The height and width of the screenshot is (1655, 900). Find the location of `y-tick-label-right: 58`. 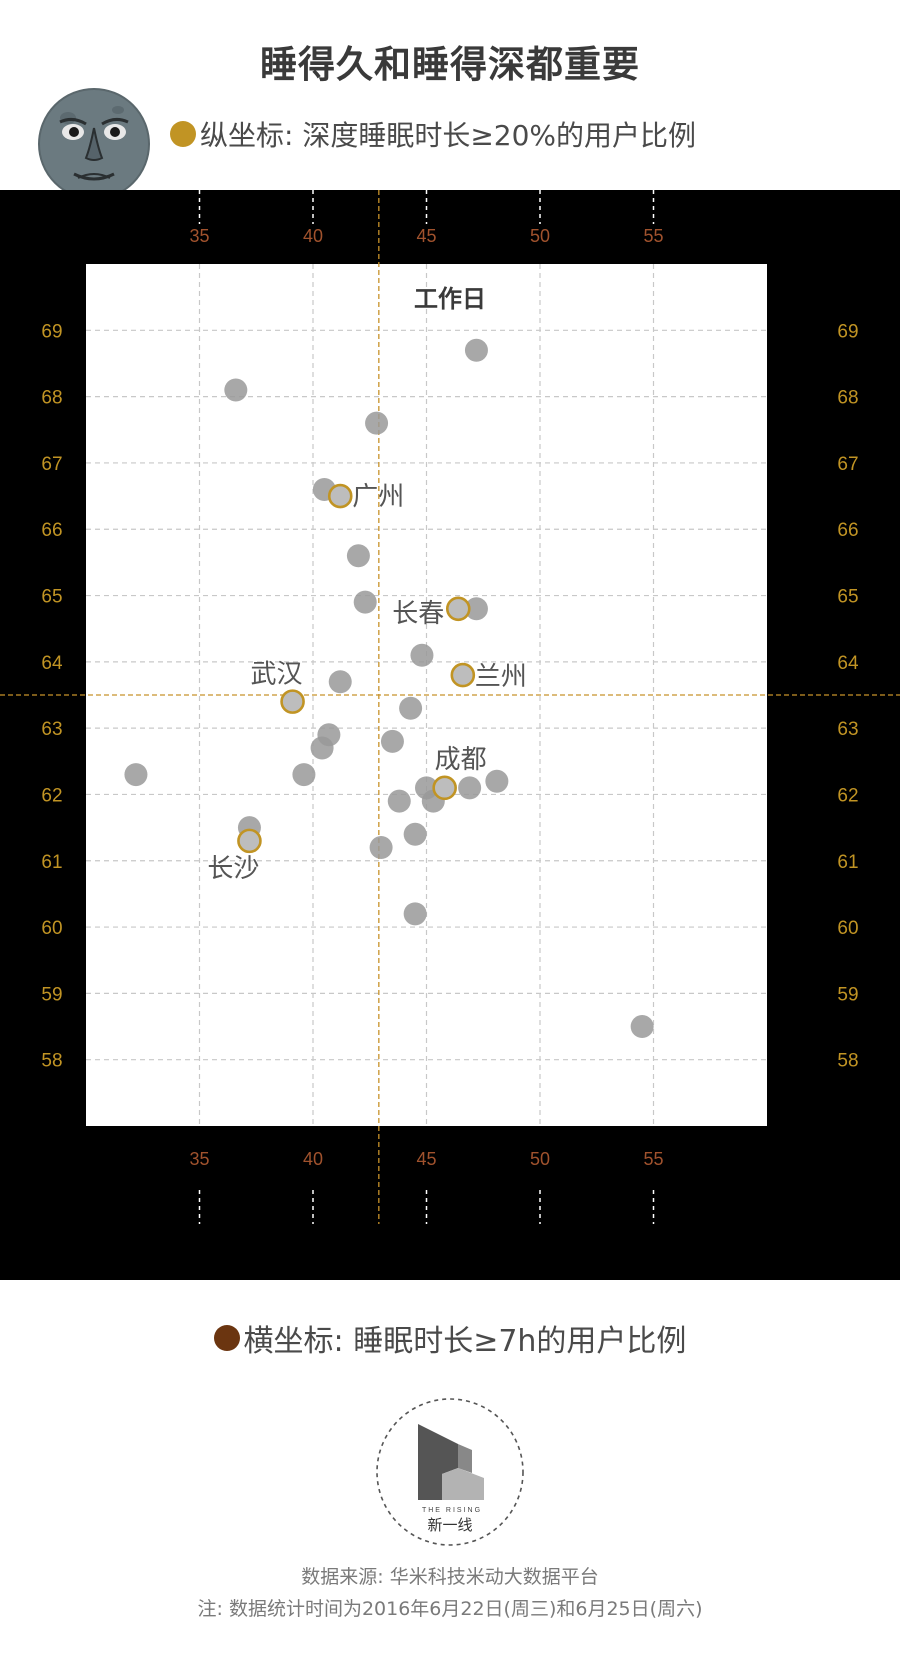

y-tick-label-right: 58 is located at coordinates (847, 1061).